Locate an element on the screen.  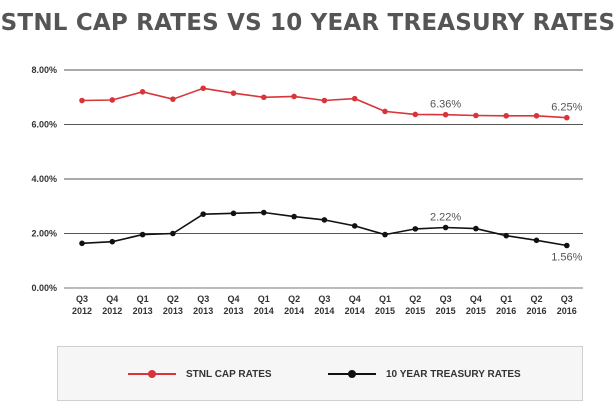
y-tick-label: 6.00% is located at coordinates (44, 125).